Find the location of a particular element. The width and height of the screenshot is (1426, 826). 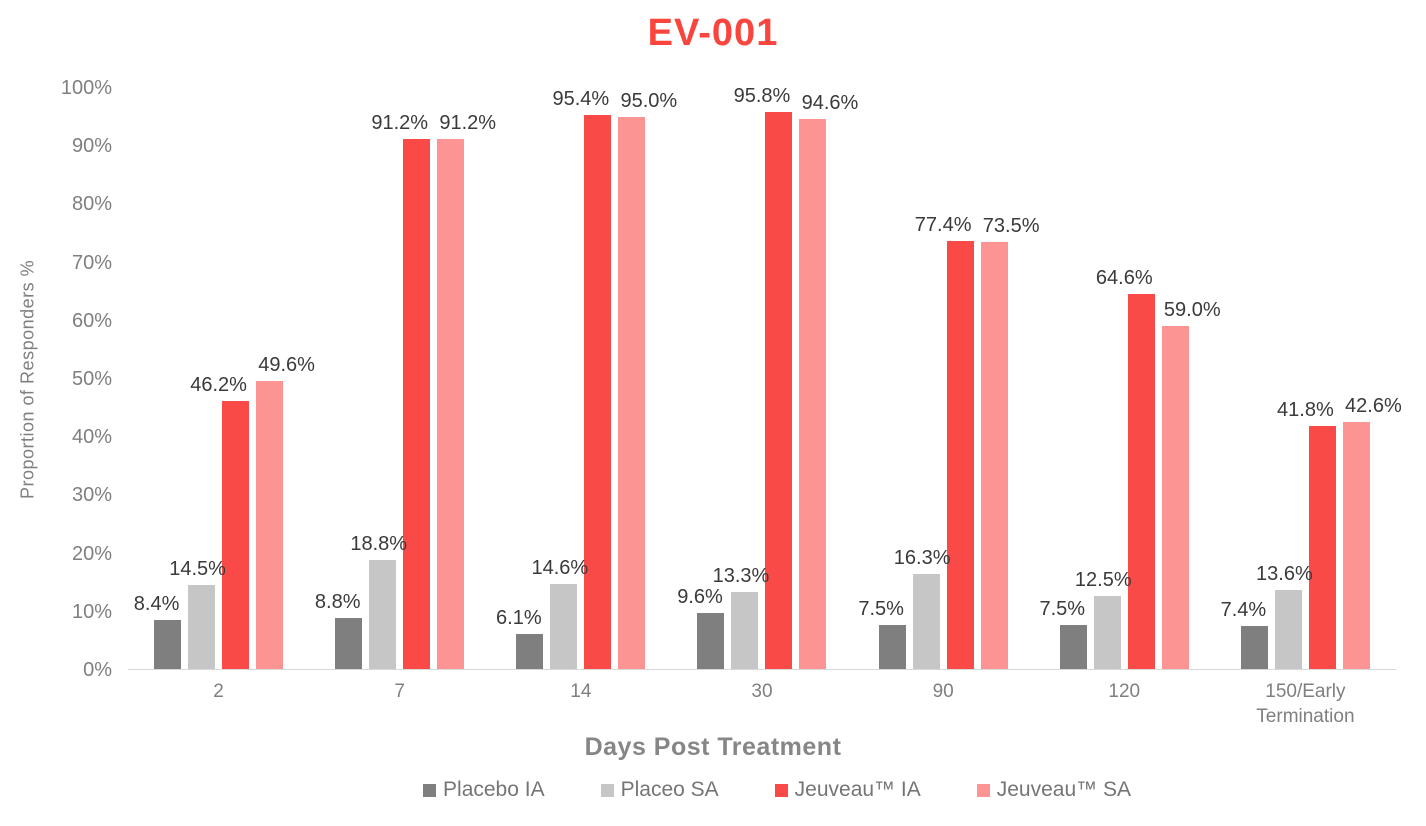

bar-value-label: 95.4% is located at coordinates (581, 98).